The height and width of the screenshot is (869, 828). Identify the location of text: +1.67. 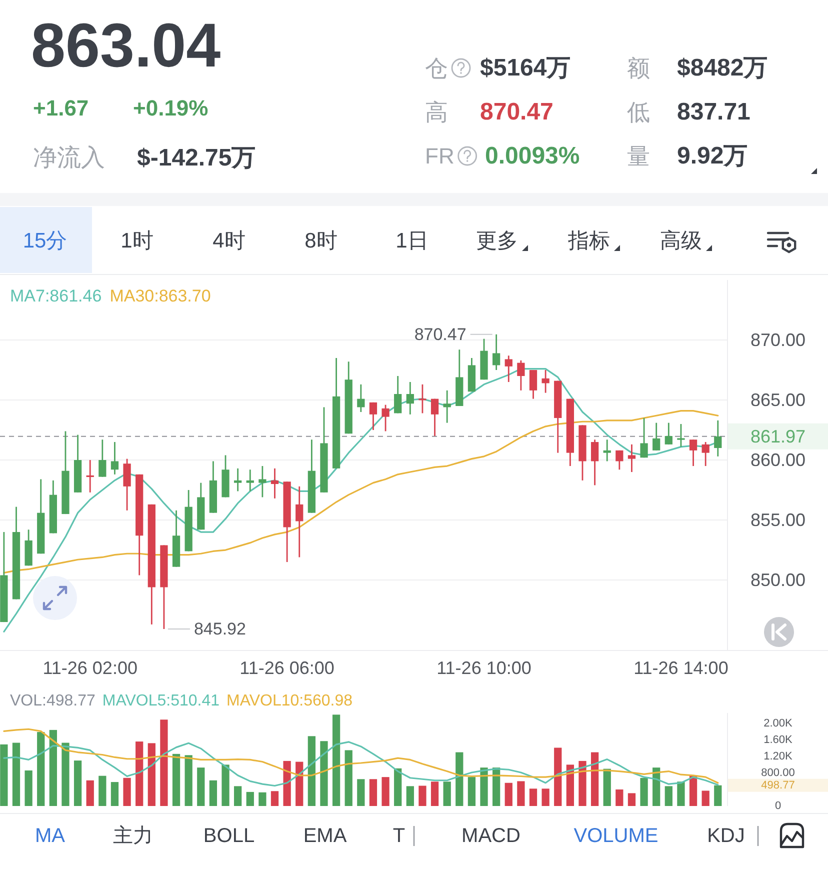
(61, 108).